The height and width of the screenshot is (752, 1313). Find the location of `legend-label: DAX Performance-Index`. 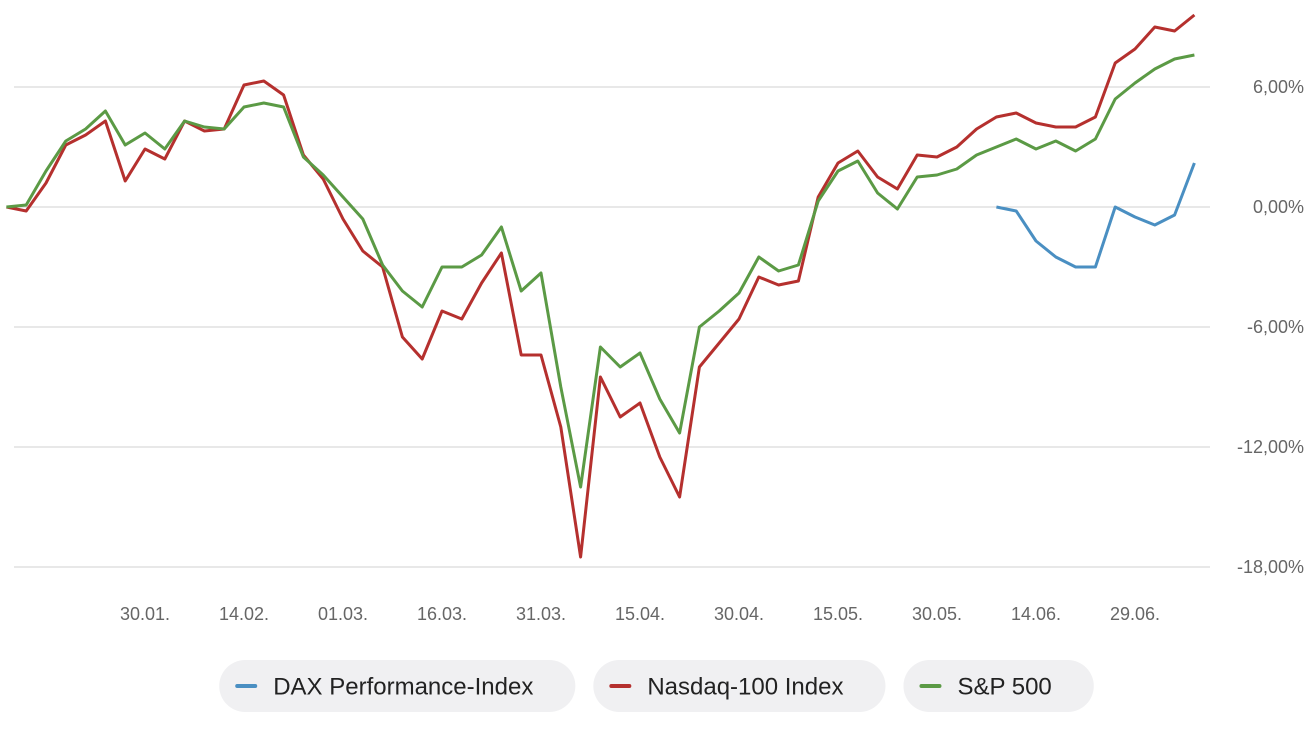

legend-label: DAX Performance-Index is located at coordinates (403, 686).